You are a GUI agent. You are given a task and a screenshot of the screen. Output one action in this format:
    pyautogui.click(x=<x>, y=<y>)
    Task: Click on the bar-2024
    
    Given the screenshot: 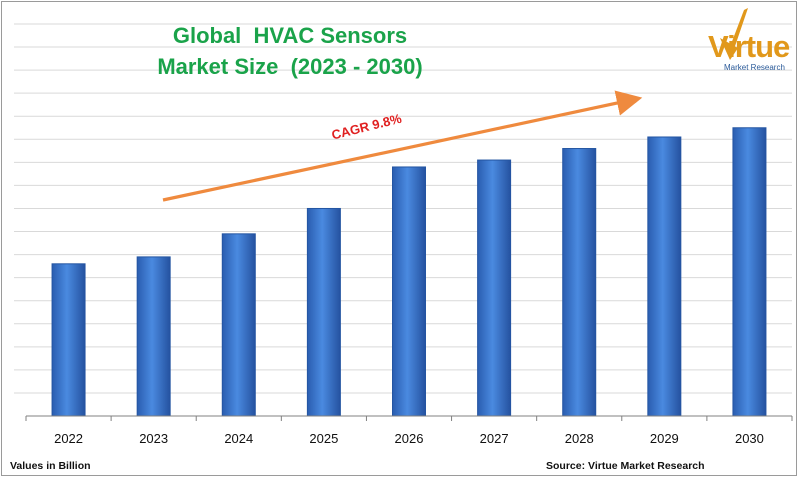 What is the action you would take?
    pyautogui.click(x=238, y=325)
    